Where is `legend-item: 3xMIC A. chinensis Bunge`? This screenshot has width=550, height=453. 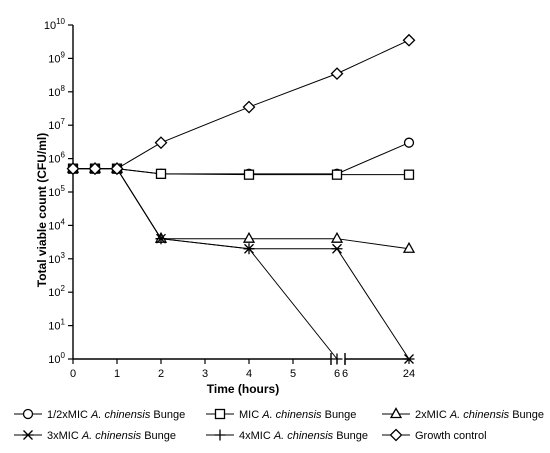
legend-item: 3xMIC A. chinensis Bunge is located at coordinates (95, 436).